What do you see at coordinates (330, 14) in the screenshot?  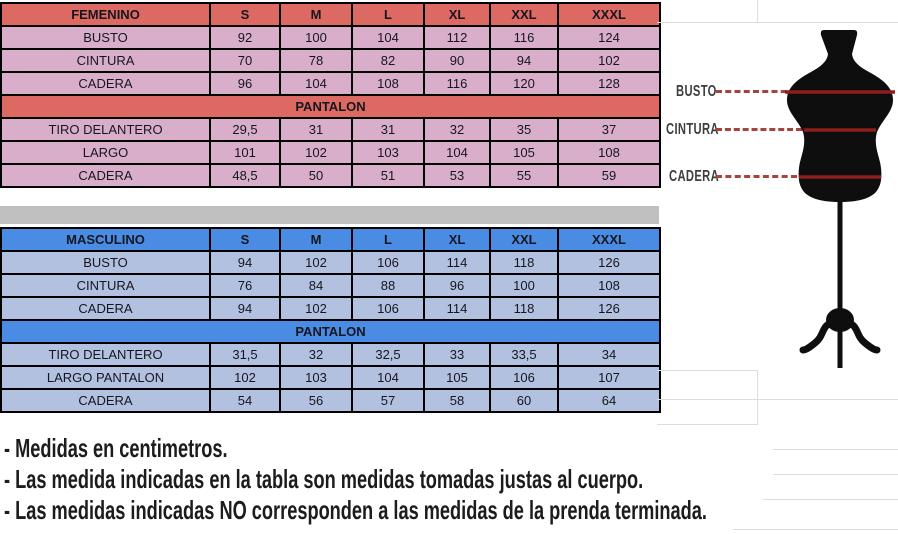 I see `table-row: FEMENINO S M L XL XXL XXXL` at bounding box center [330, 14].